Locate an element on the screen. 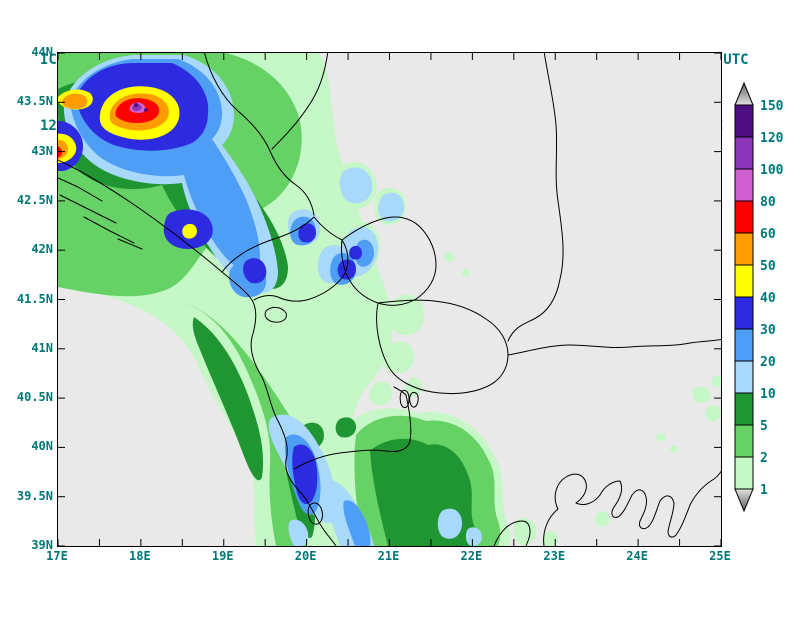  legend-value: 20 is located at coordinates (768, 362).